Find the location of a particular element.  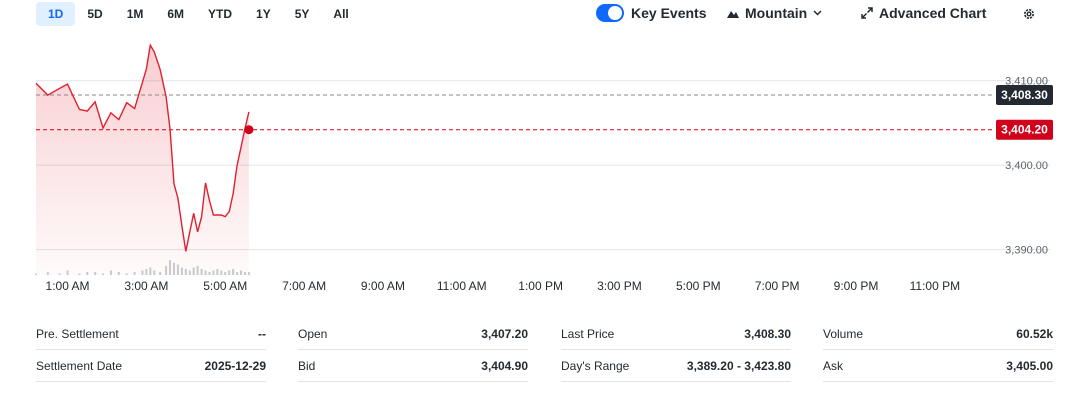

key-events-toggle: Key Events is located at coordinates (651, 13).